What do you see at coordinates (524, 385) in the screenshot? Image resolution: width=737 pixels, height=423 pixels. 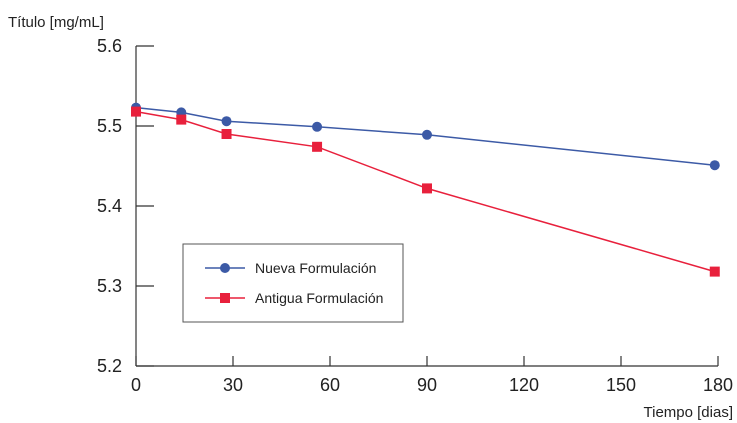 I see `x-tick-label: 120` at bounding box center [524, 385].